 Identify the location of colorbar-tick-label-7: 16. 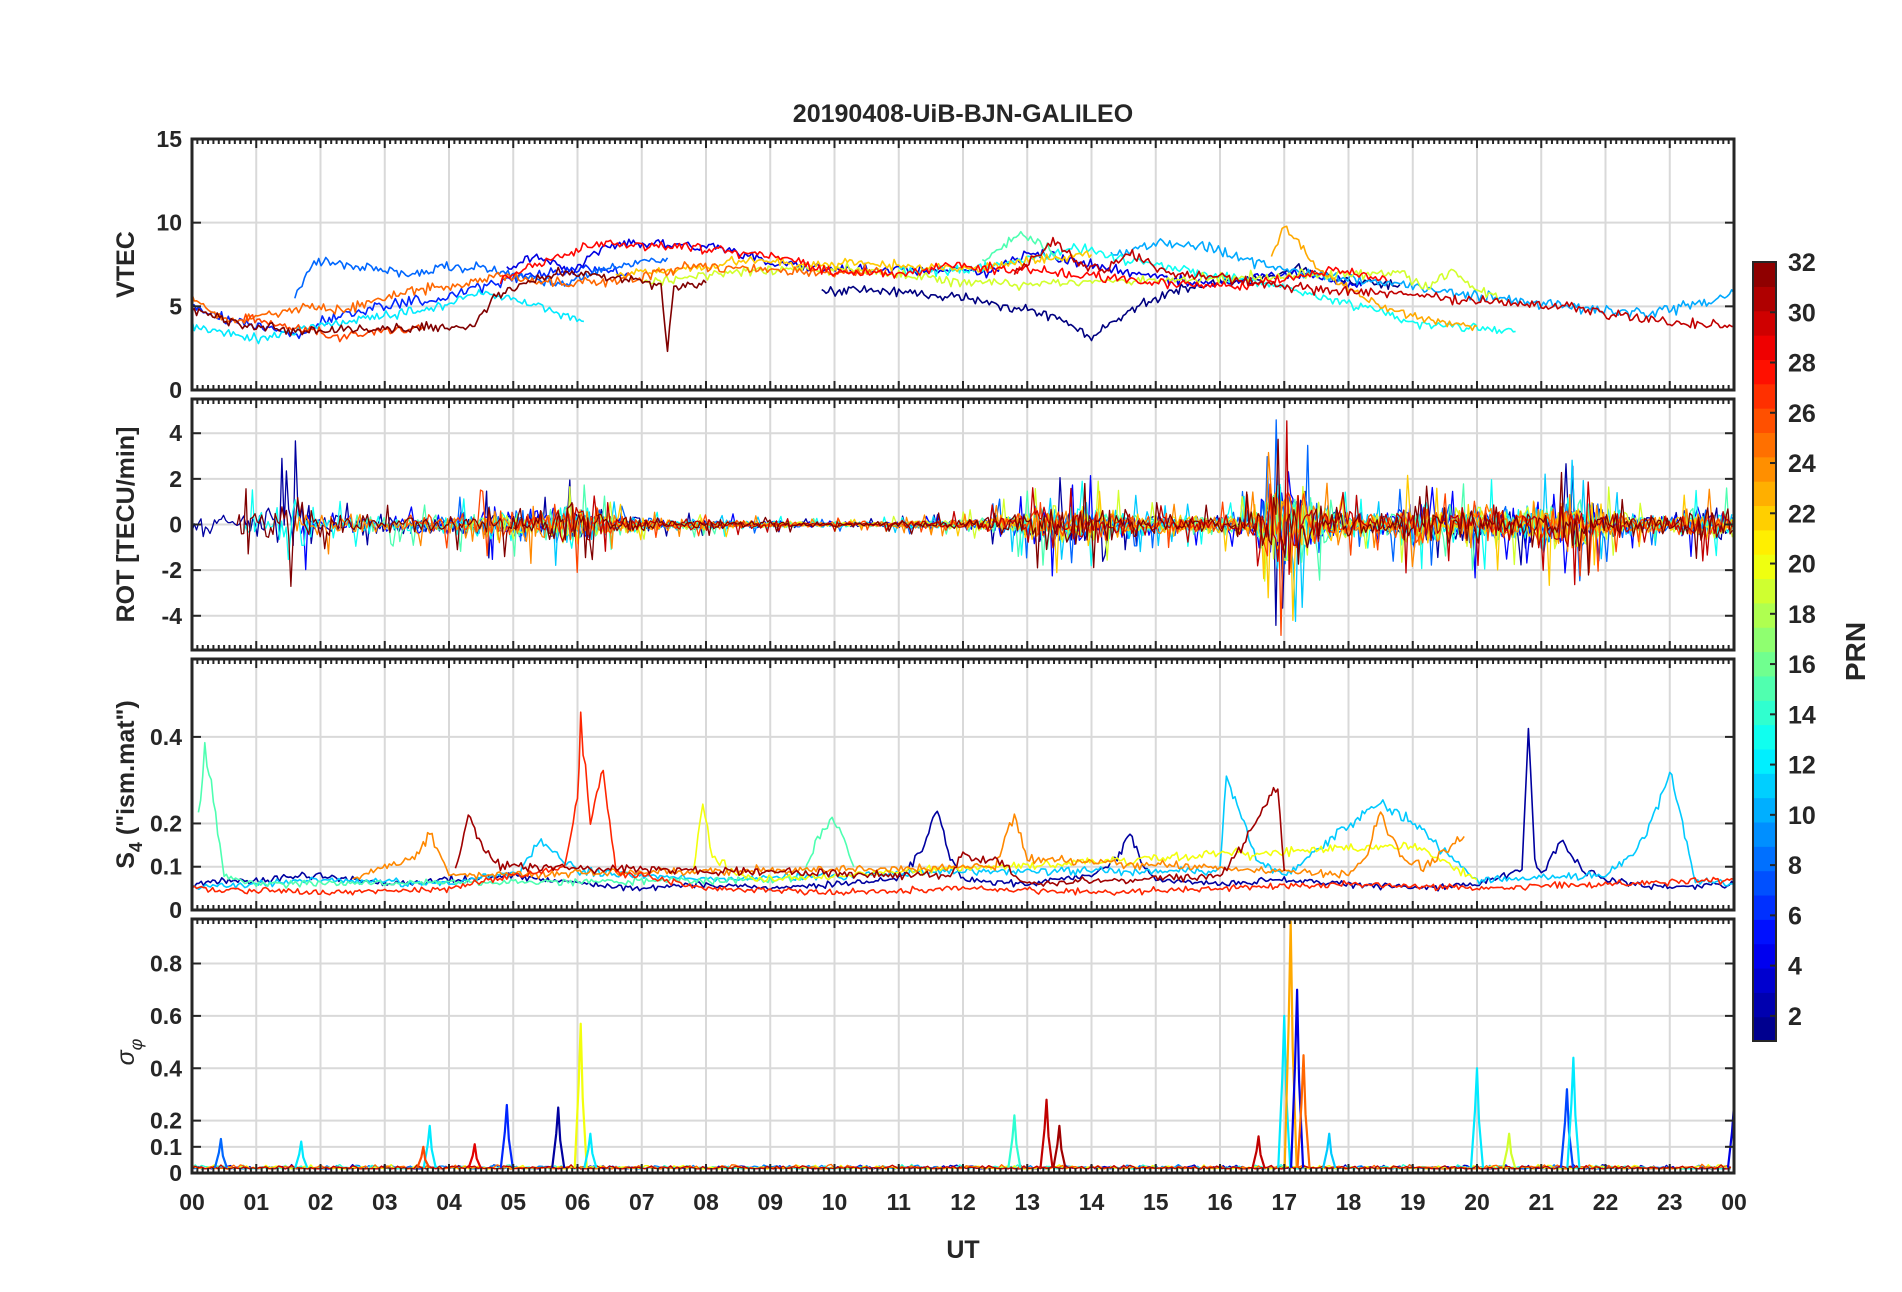
(1802, 665).